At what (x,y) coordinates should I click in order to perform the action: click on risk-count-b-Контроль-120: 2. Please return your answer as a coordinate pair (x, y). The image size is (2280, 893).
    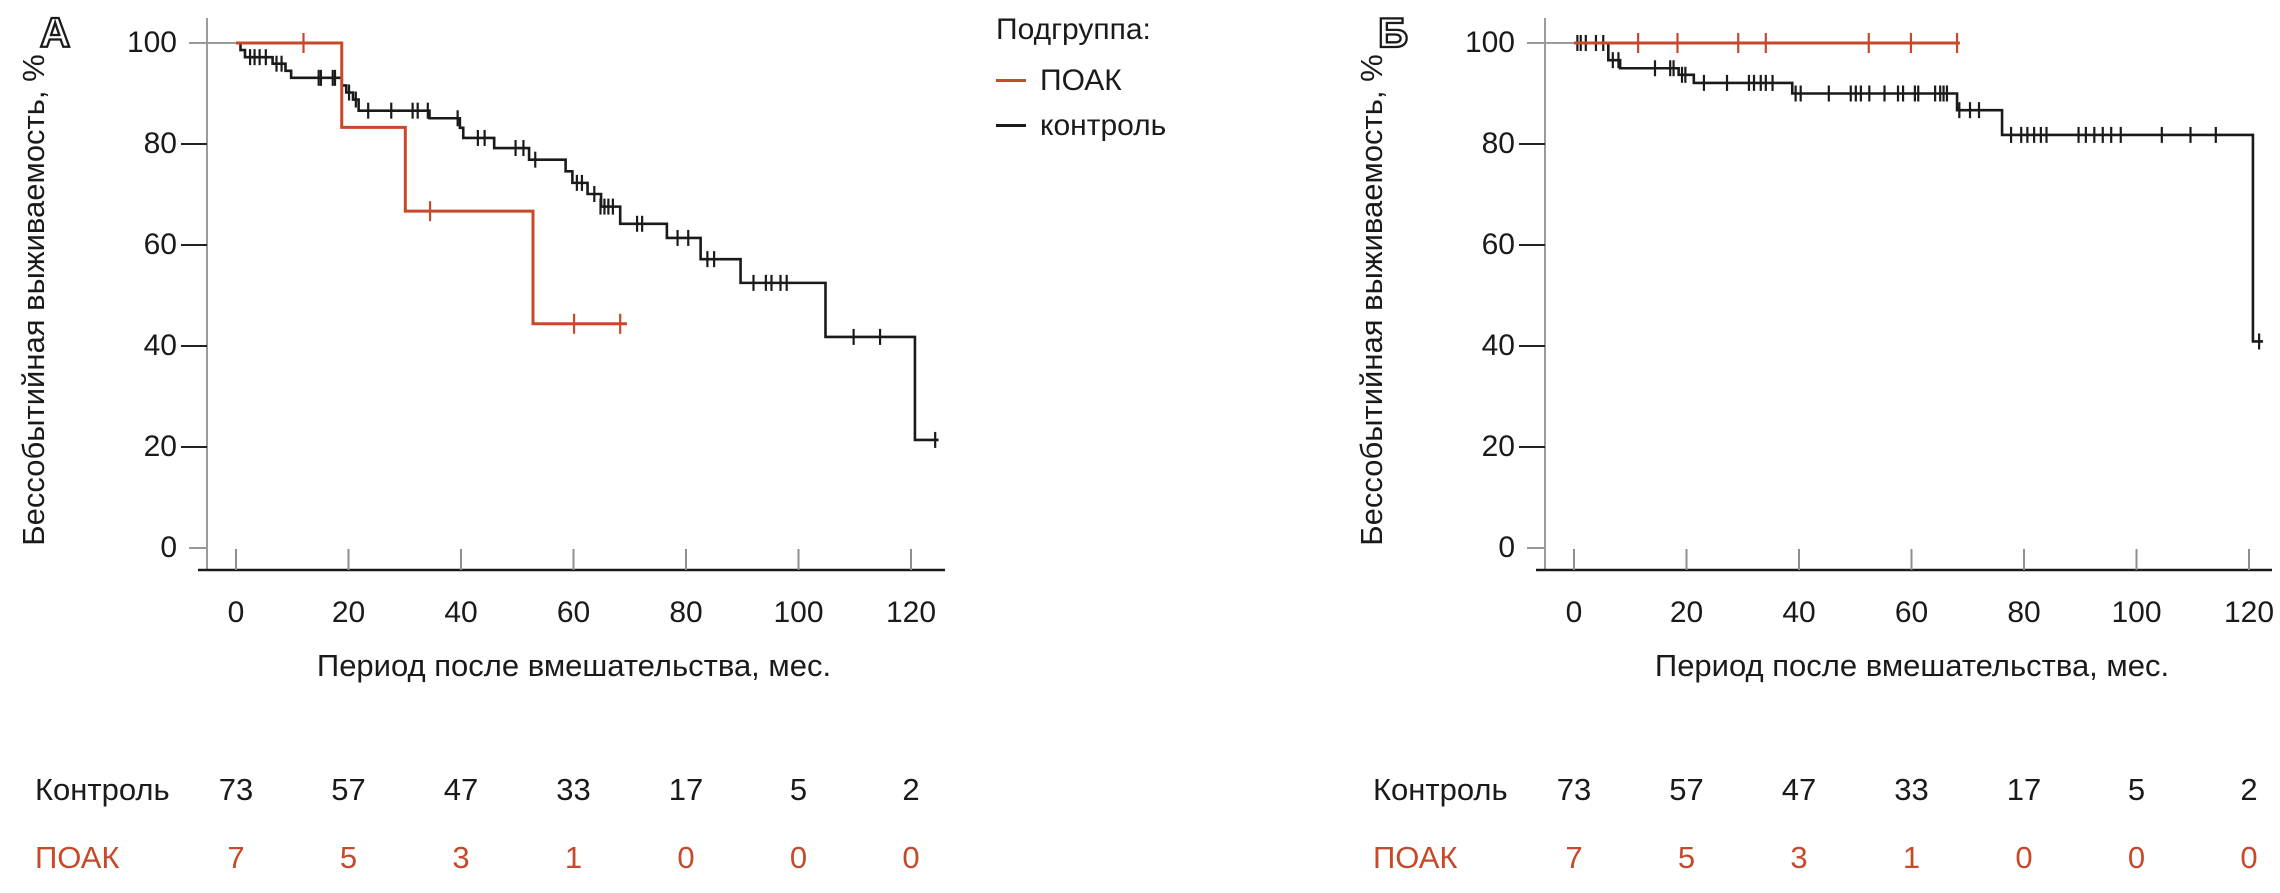
    Looking at the image, I should click on (2249, 789).